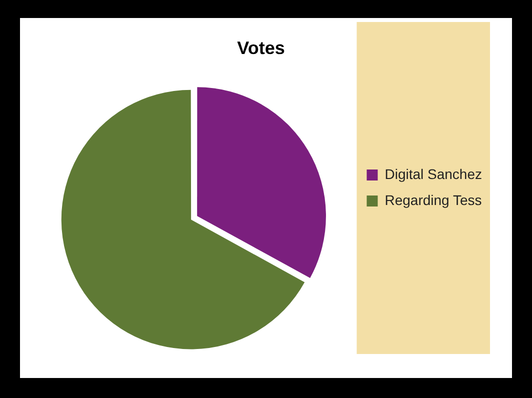  What do you see at coordinates (433, 174) in the screenshot?
I see `legend-label: Digital Sanchez` at bounding box center [433, 174].